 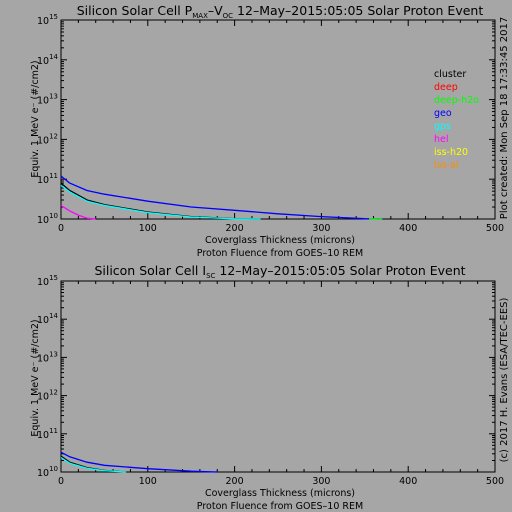 I want to click on chart1-x-tick-label: 500, so click(x=495, y=228).